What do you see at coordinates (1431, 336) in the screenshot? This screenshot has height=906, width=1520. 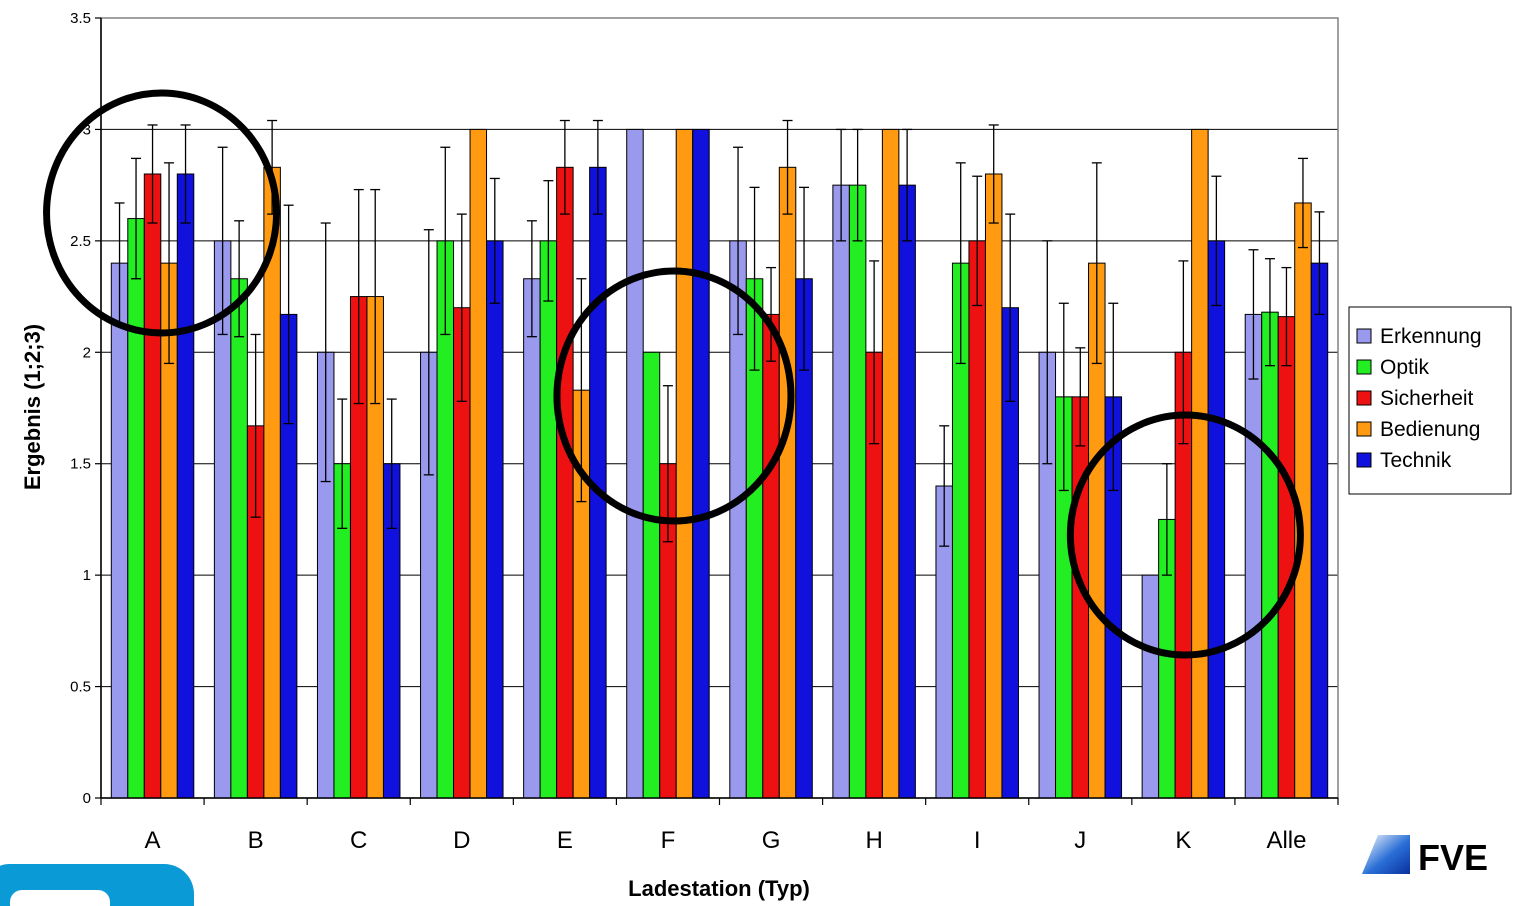 I see `legend-label: Erkennung` at bounding box center [1431, 336].